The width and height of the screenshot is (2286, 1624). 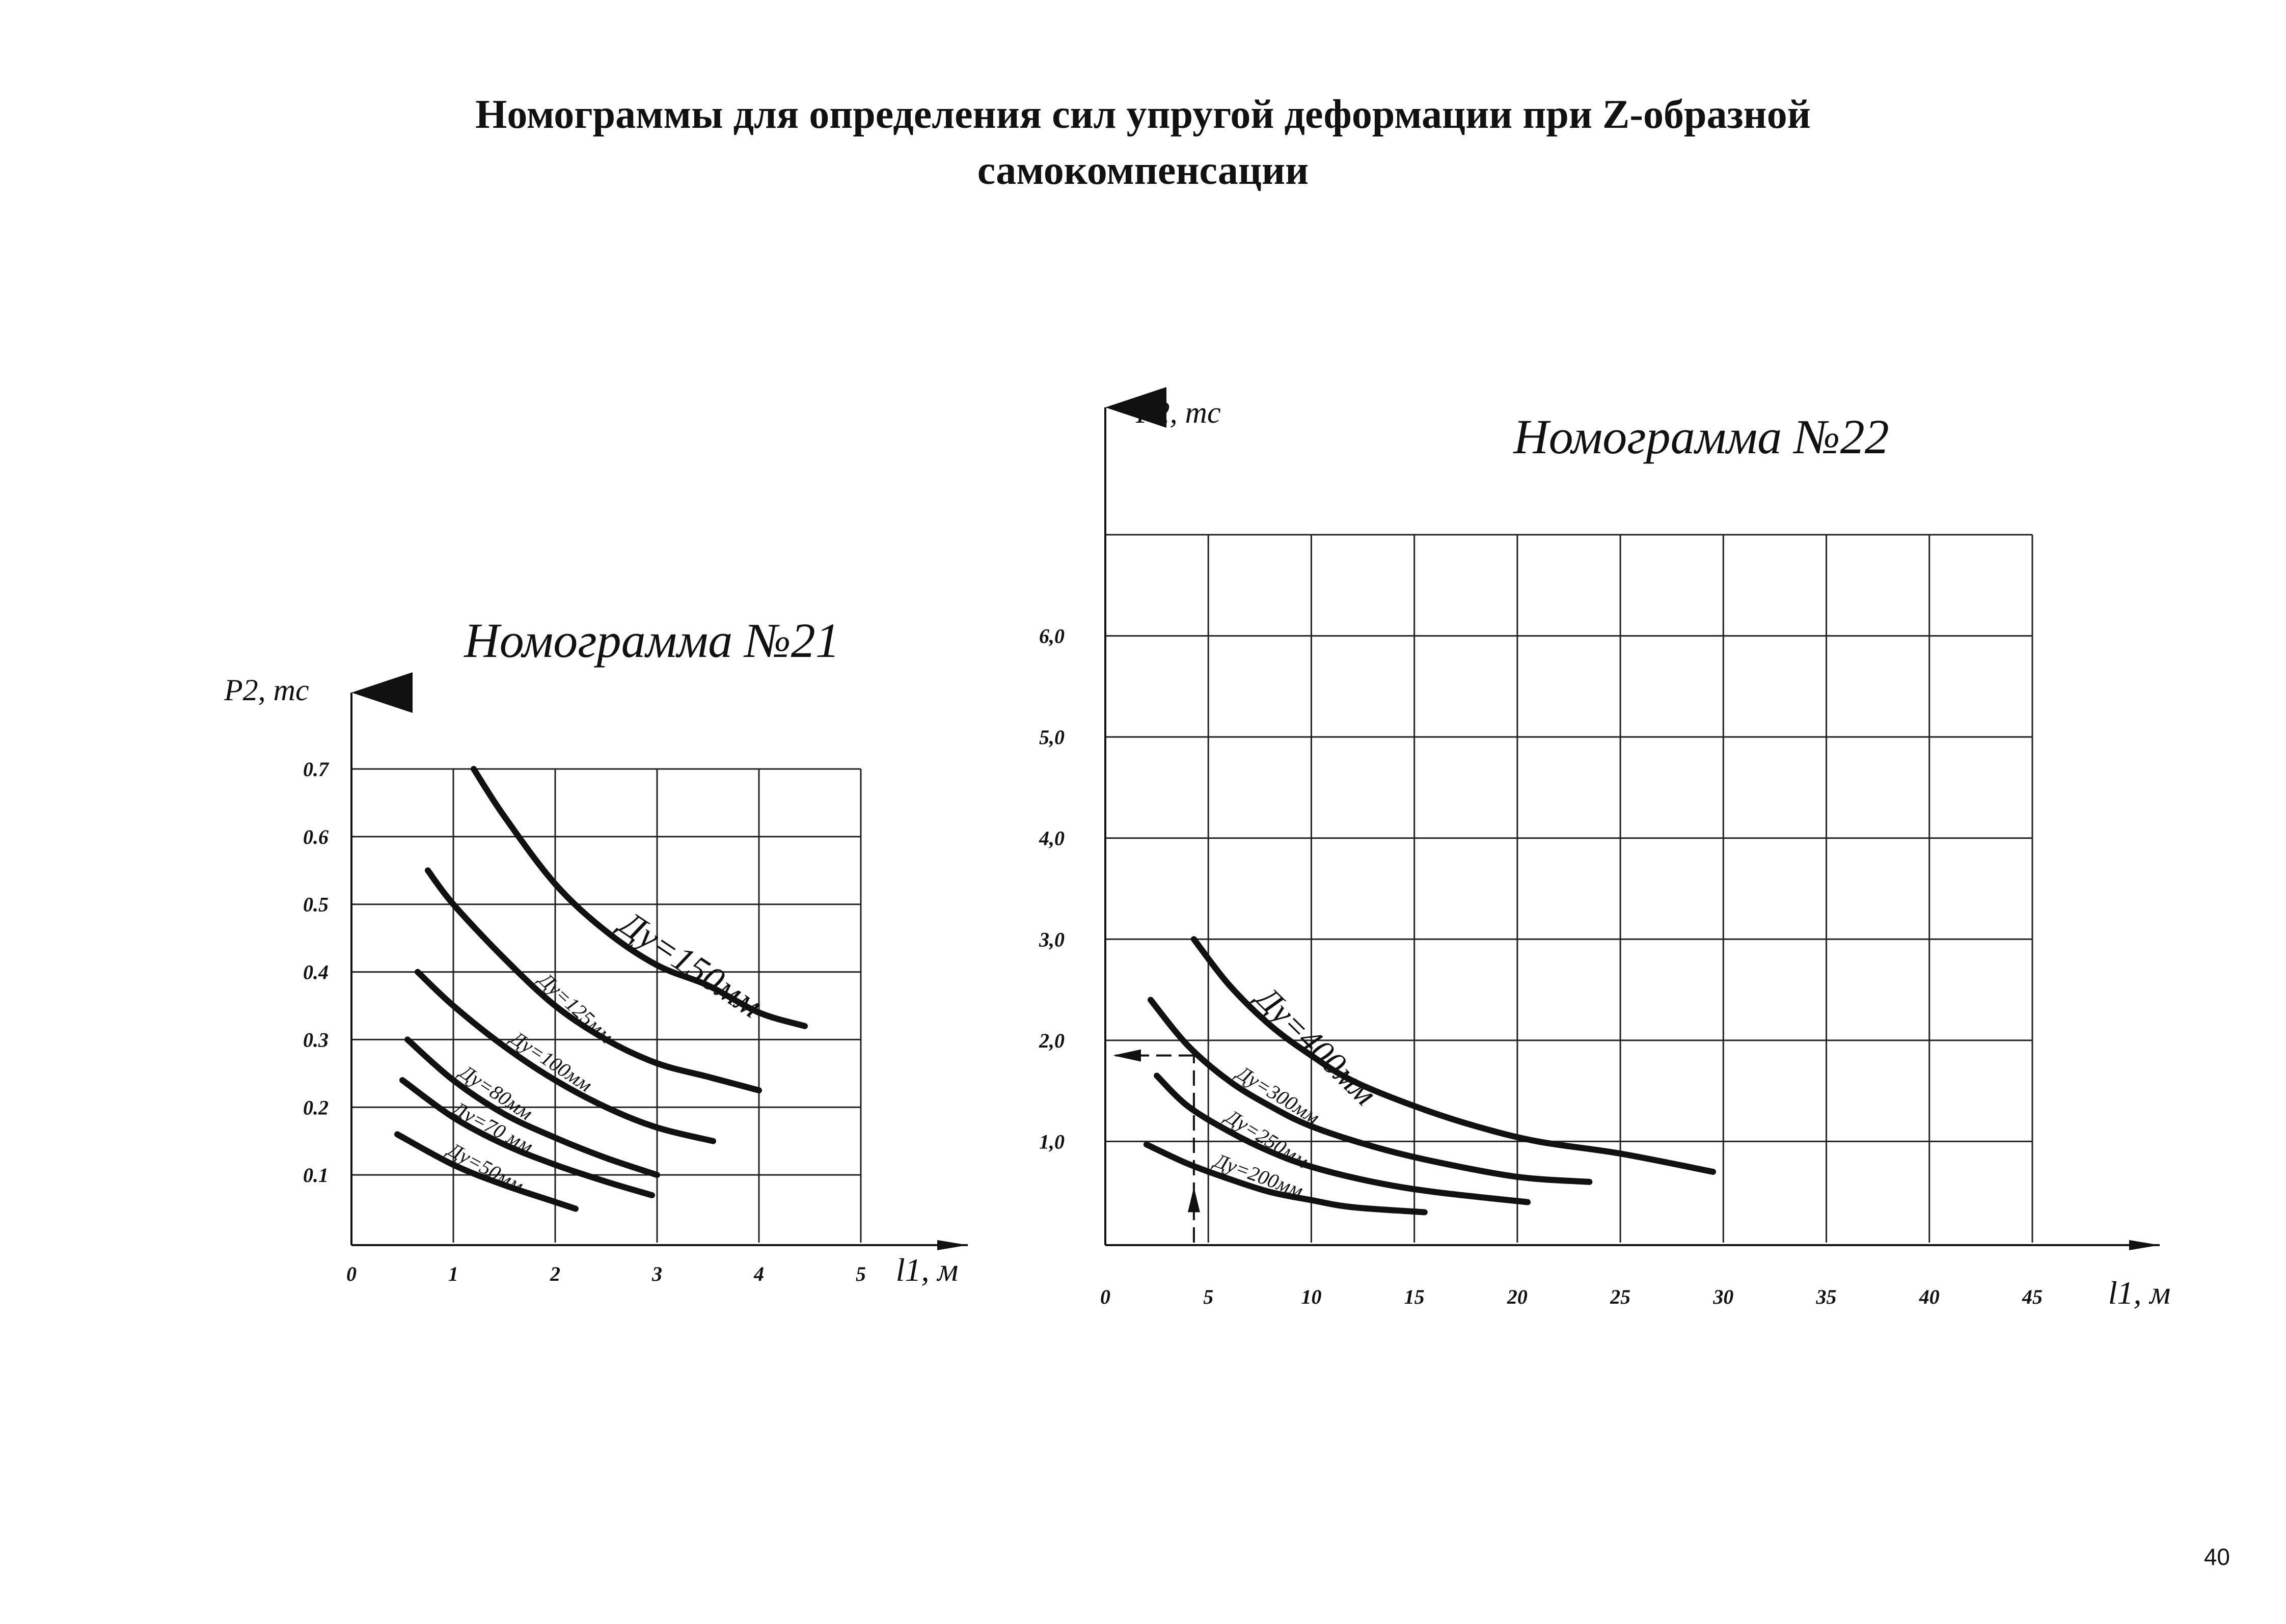 I want to click on y-tick-label: 4,0, so click(x=1052, y=838).